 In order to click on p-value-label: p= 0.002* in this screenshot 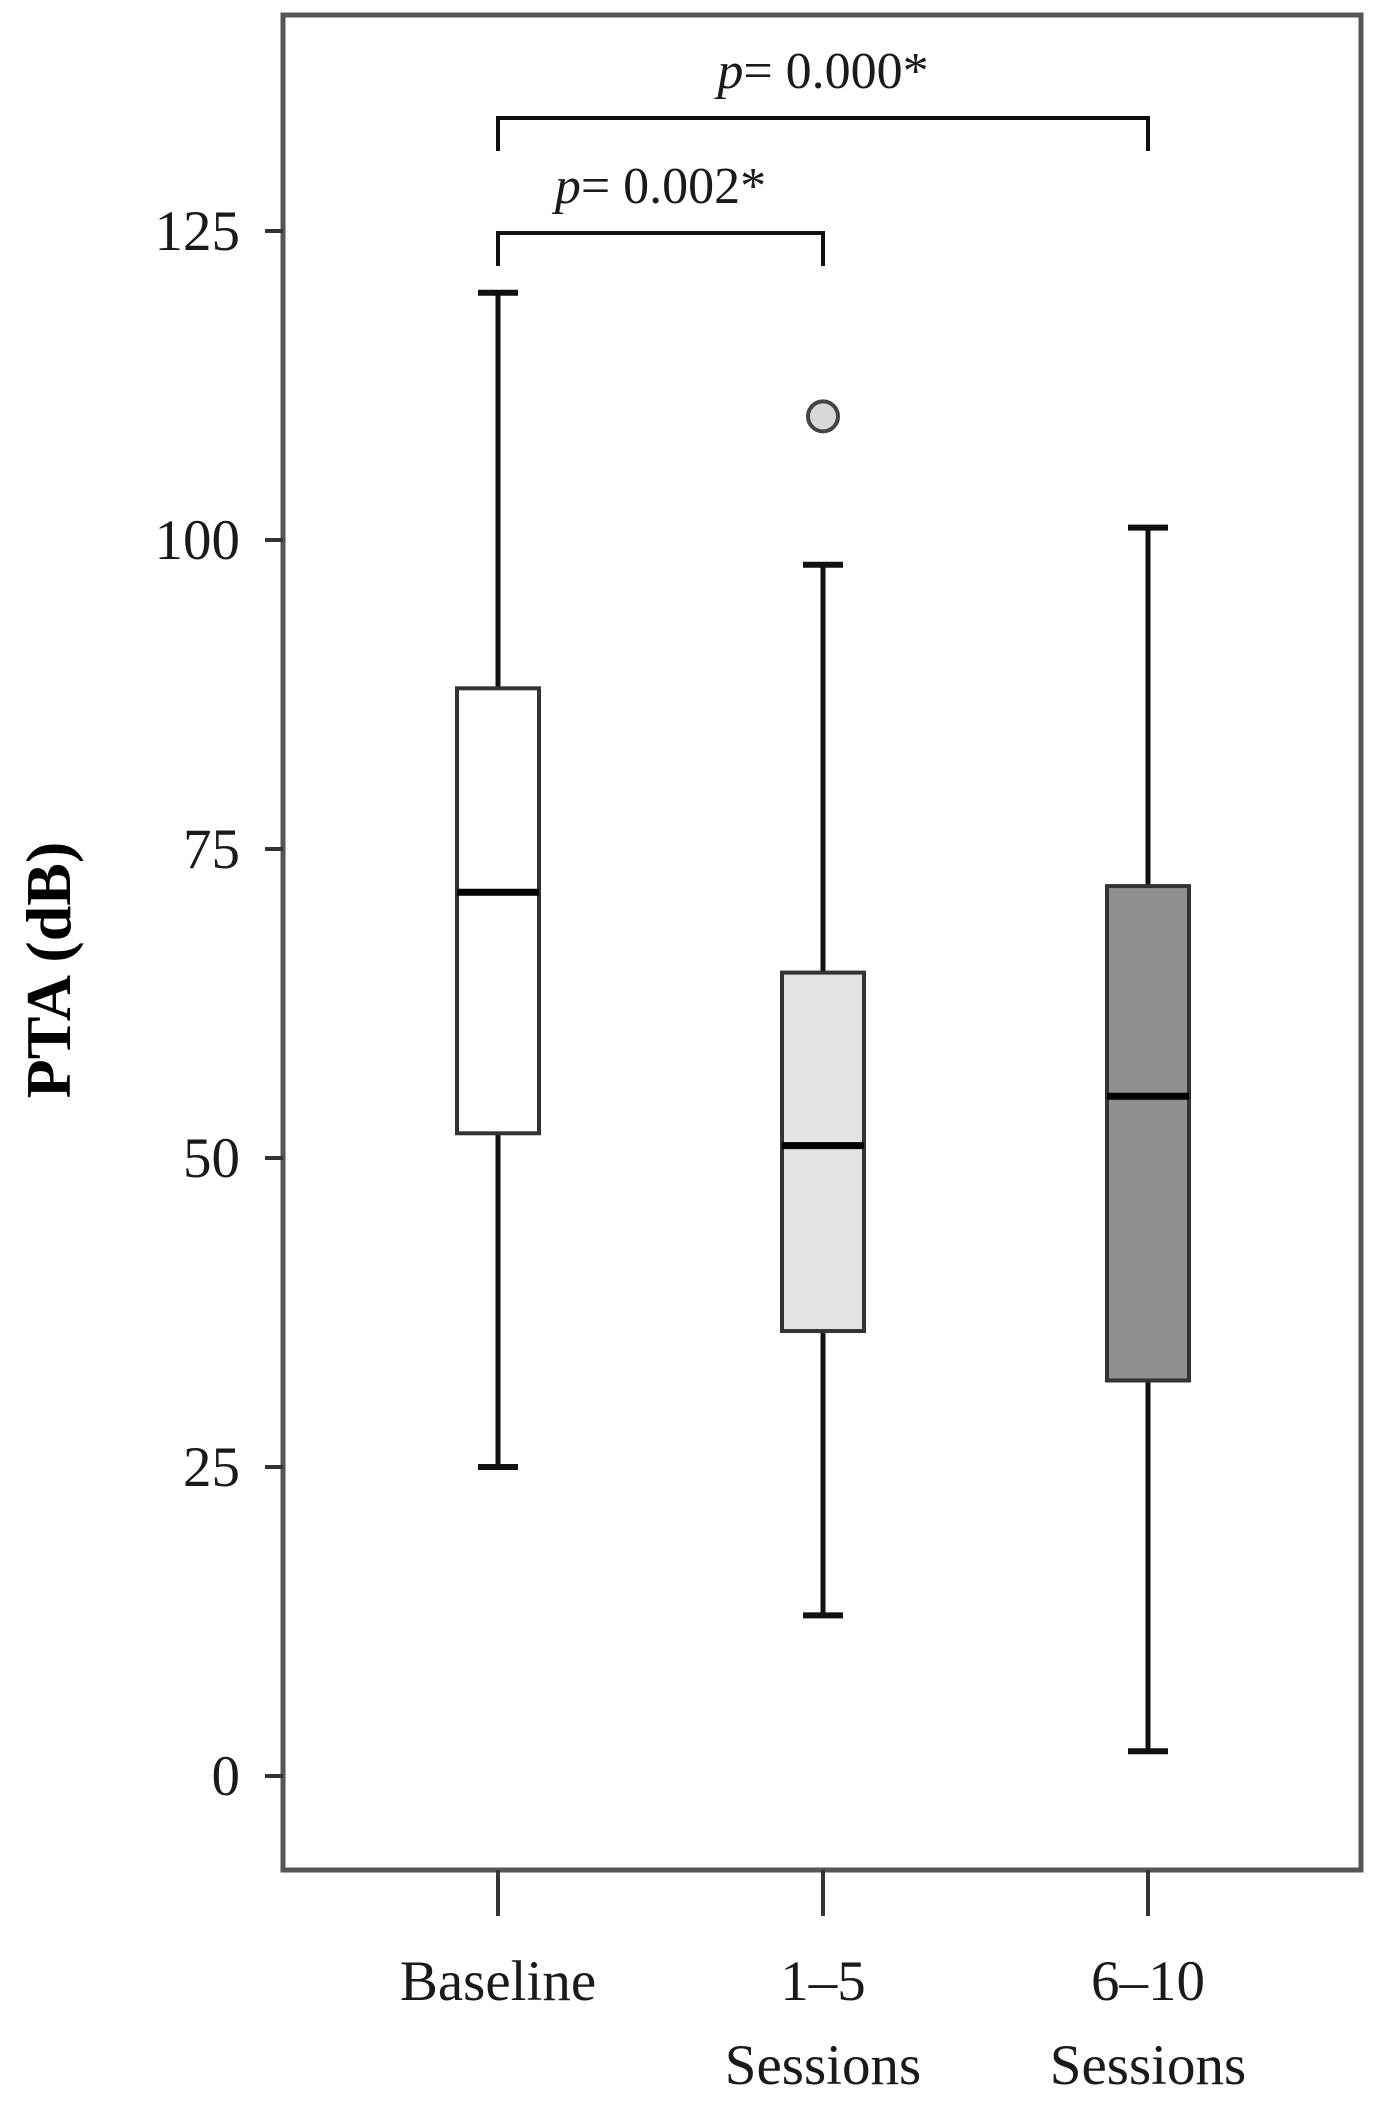, I will do `click(658, 186)`.